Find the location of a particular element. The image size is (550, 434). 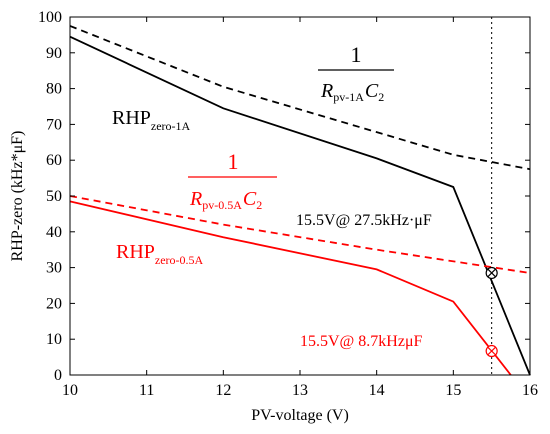

fraction-1a-label: 1 Rpv-1AC2 is located at coordinates (356, 73).